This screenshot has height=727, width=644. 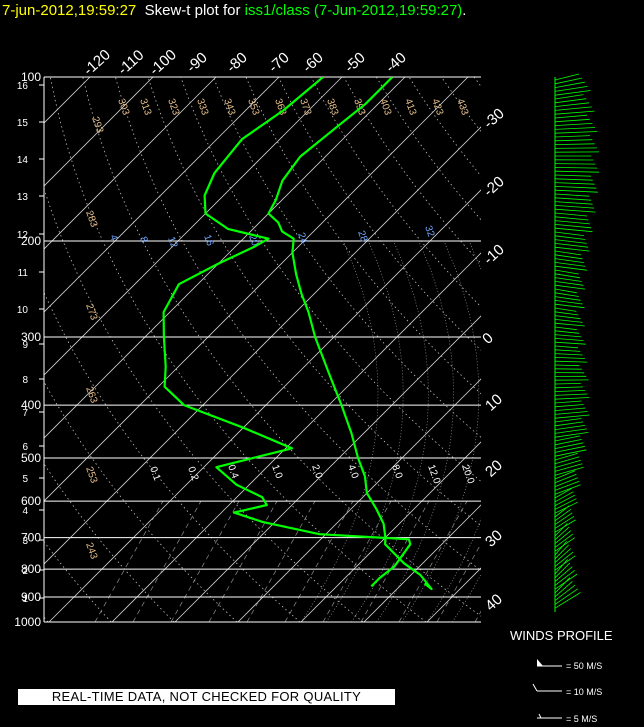 I want to click on mixing-ratio-mid-label-group: 0.2, so click(x=192, y=473).